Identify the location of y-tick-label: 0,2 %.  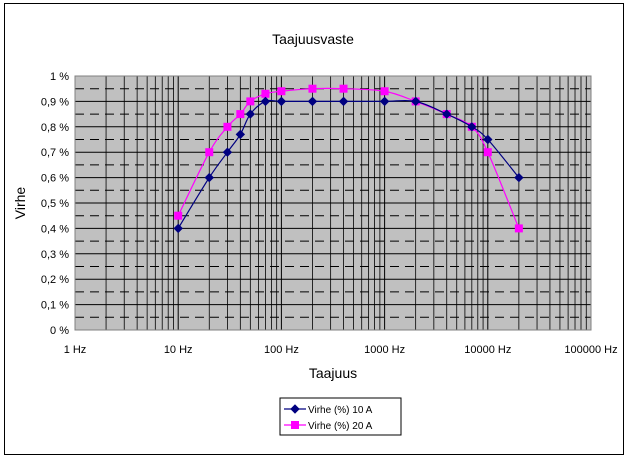
(55, 280).